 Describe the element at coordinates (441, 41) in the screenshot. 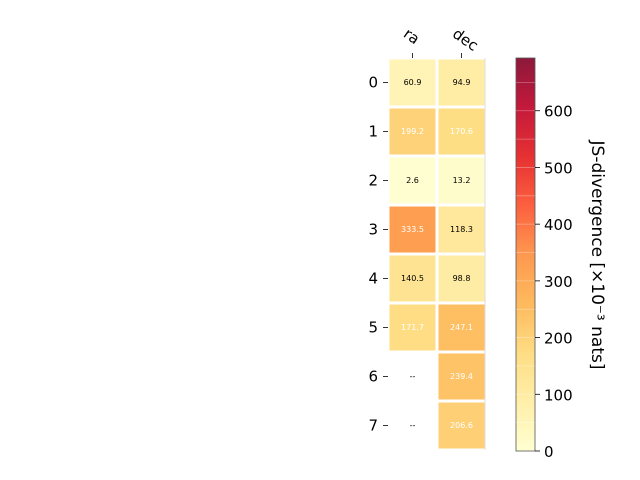

I see `column-tick-labels: ra dec` at that location.